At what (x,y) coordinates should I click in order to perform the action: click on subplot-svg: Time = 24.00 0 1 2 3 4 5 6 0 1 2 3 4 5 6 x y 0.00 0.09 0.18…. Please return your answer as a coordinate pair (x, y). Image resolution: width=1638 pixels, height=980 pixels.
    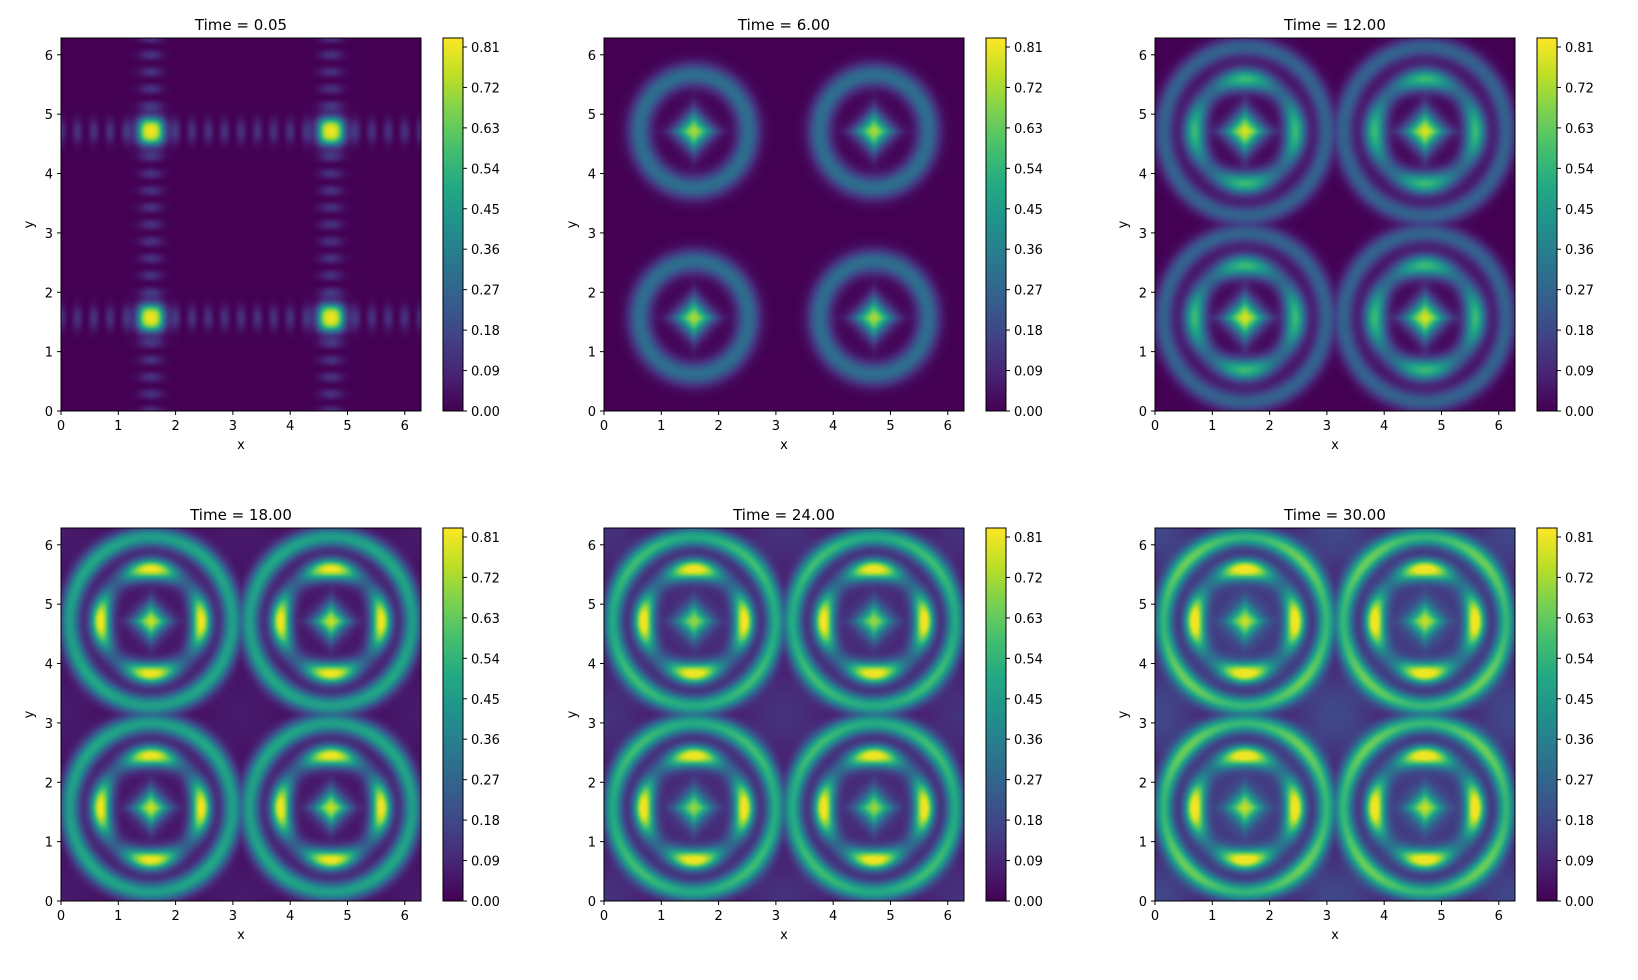
    Looking at the image, I should click on (804, 724).